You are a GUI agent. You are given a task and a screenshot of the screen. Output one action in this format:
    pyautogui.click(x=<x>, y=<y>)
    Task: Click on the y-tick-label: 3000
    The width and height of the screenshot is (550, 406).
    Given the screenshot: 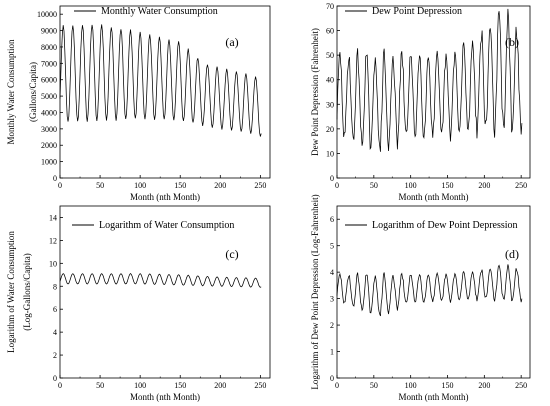 What is the action you would take?
    pyautogui.click(x=49, y=129)
    